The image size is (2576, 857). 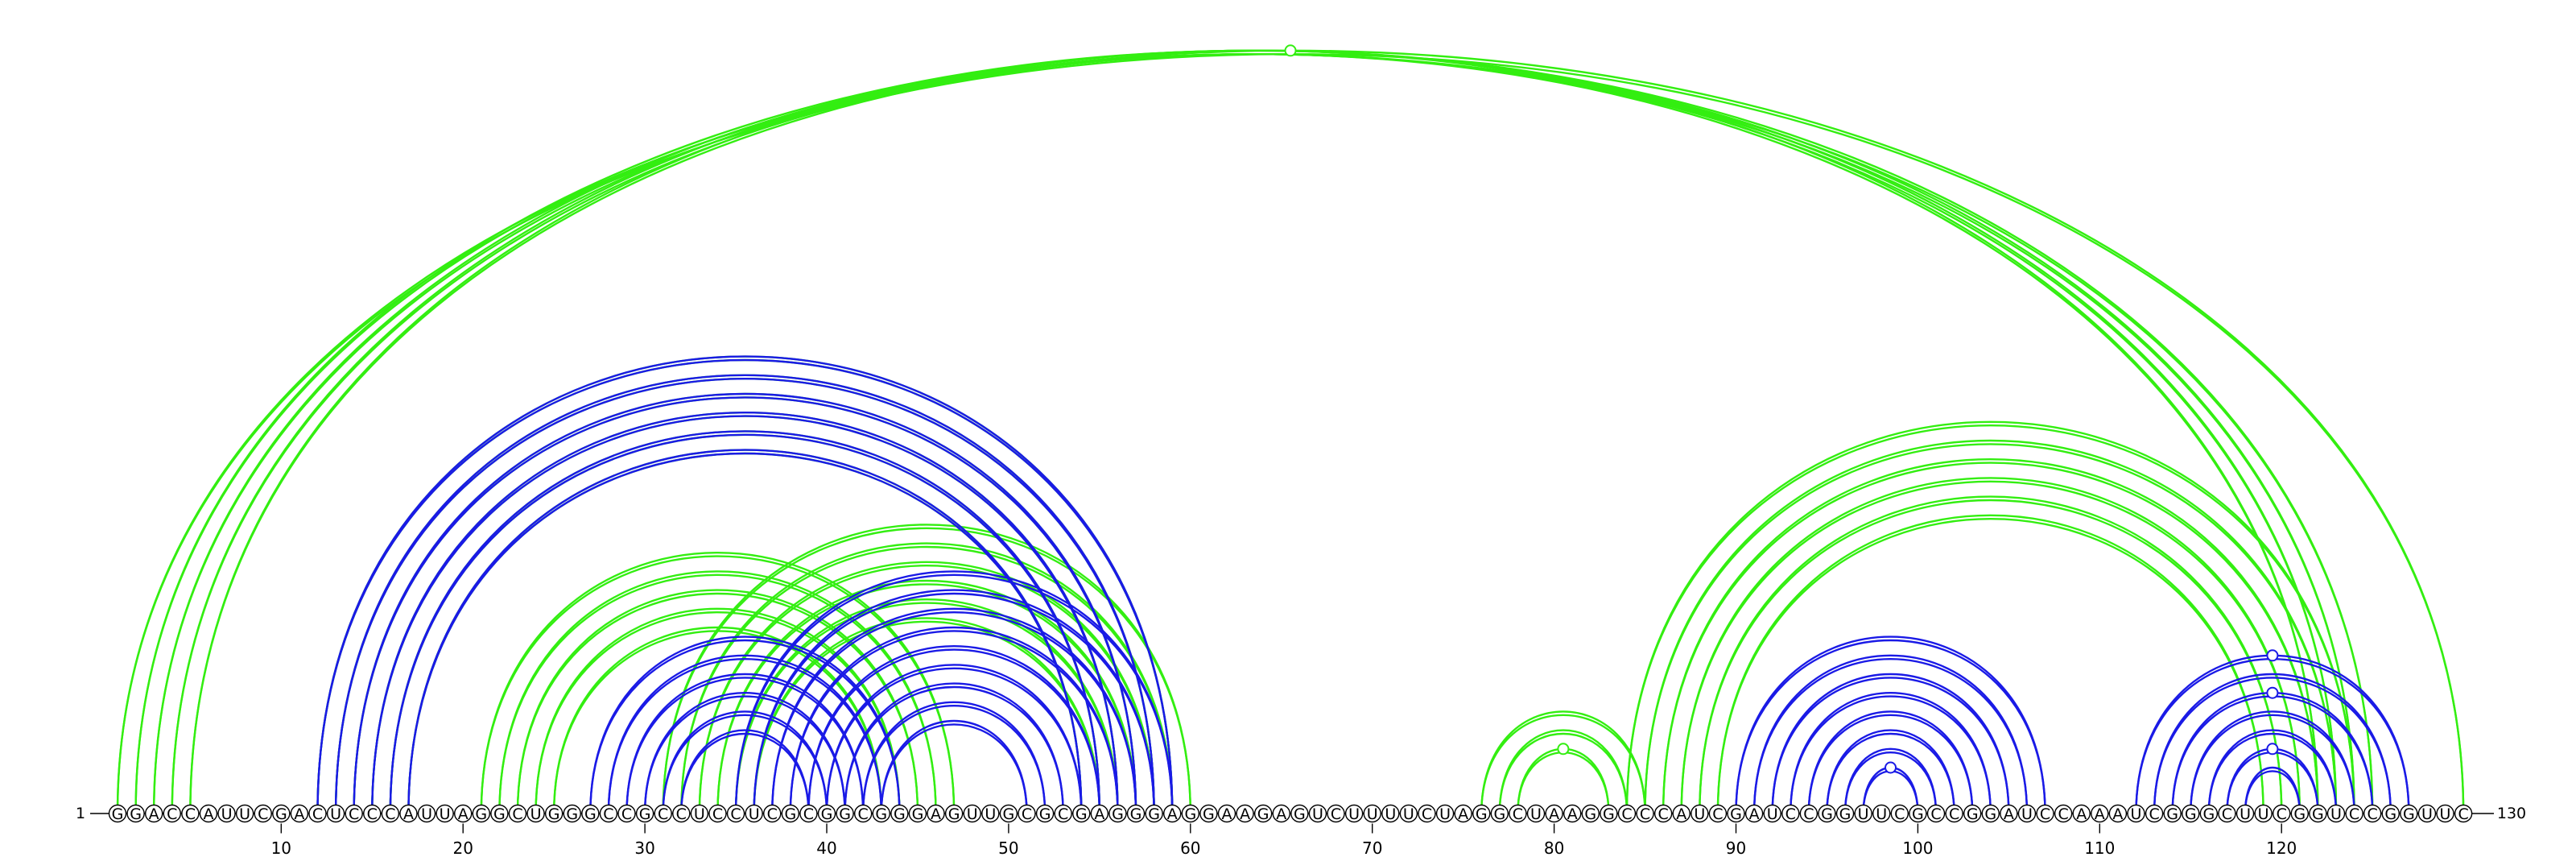 What do you see at coordinates (936, 814) in the screenshot?
I see `nucleotide-letter-46: A` at bounding box center [936, 814].